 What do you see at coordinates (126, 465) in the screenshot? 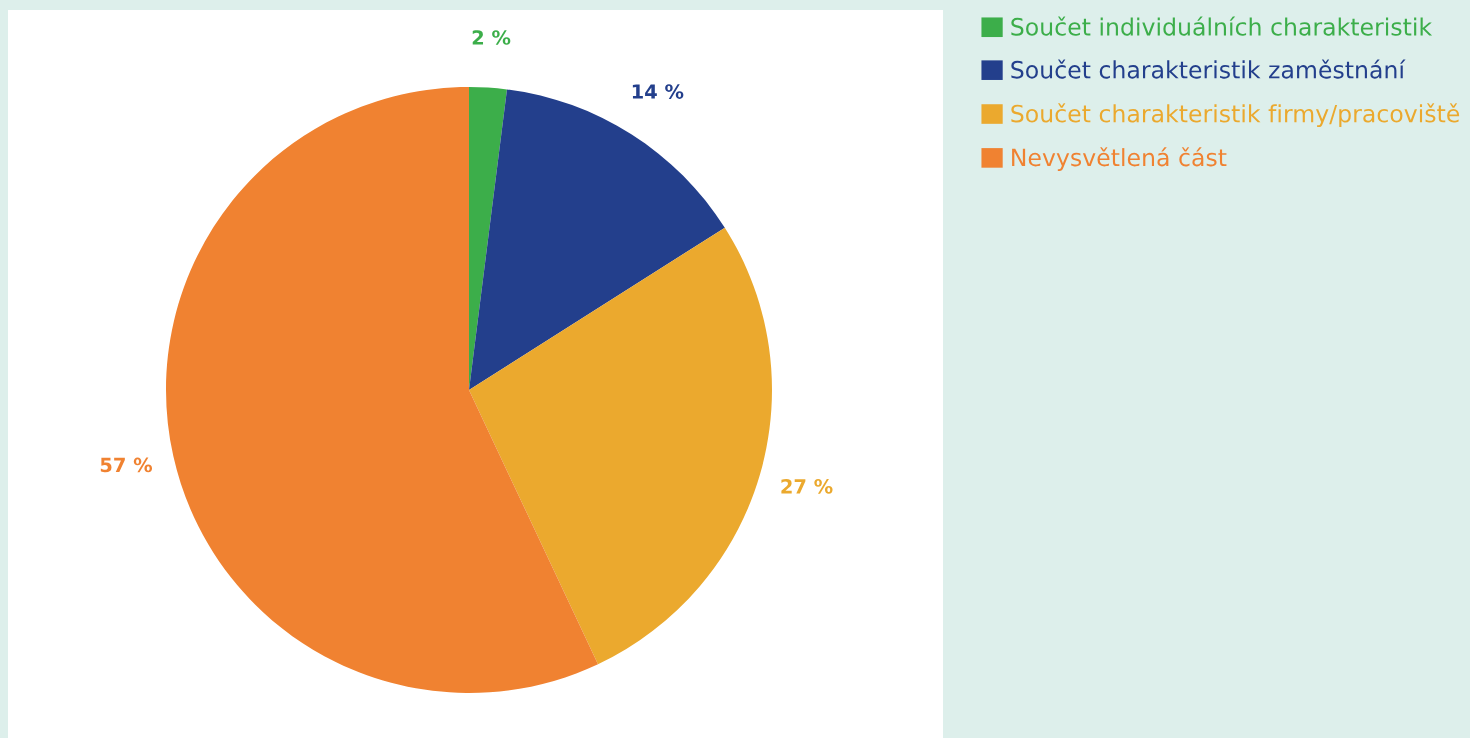
I see `data-label: 57 %` at bounding box center [126, 465].